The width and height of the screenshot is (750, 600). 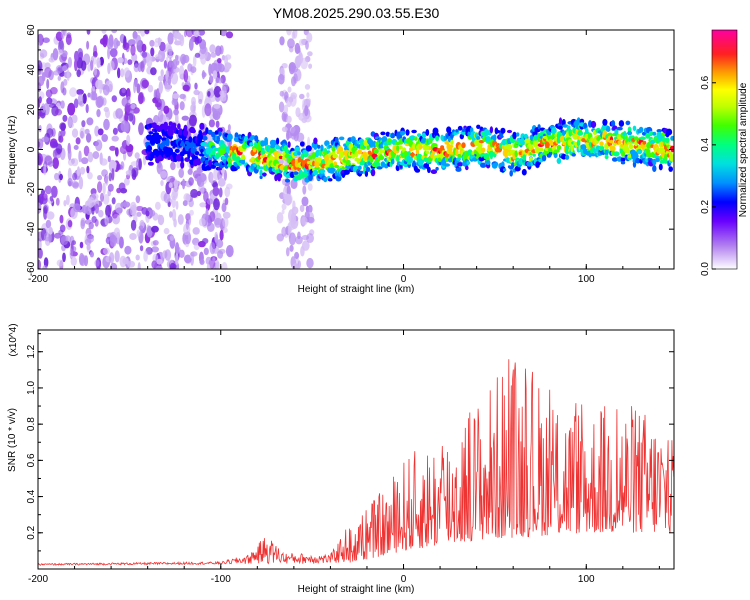 I want to click on snr-y-tick-label: 1.0, so click(x=31, y=388).